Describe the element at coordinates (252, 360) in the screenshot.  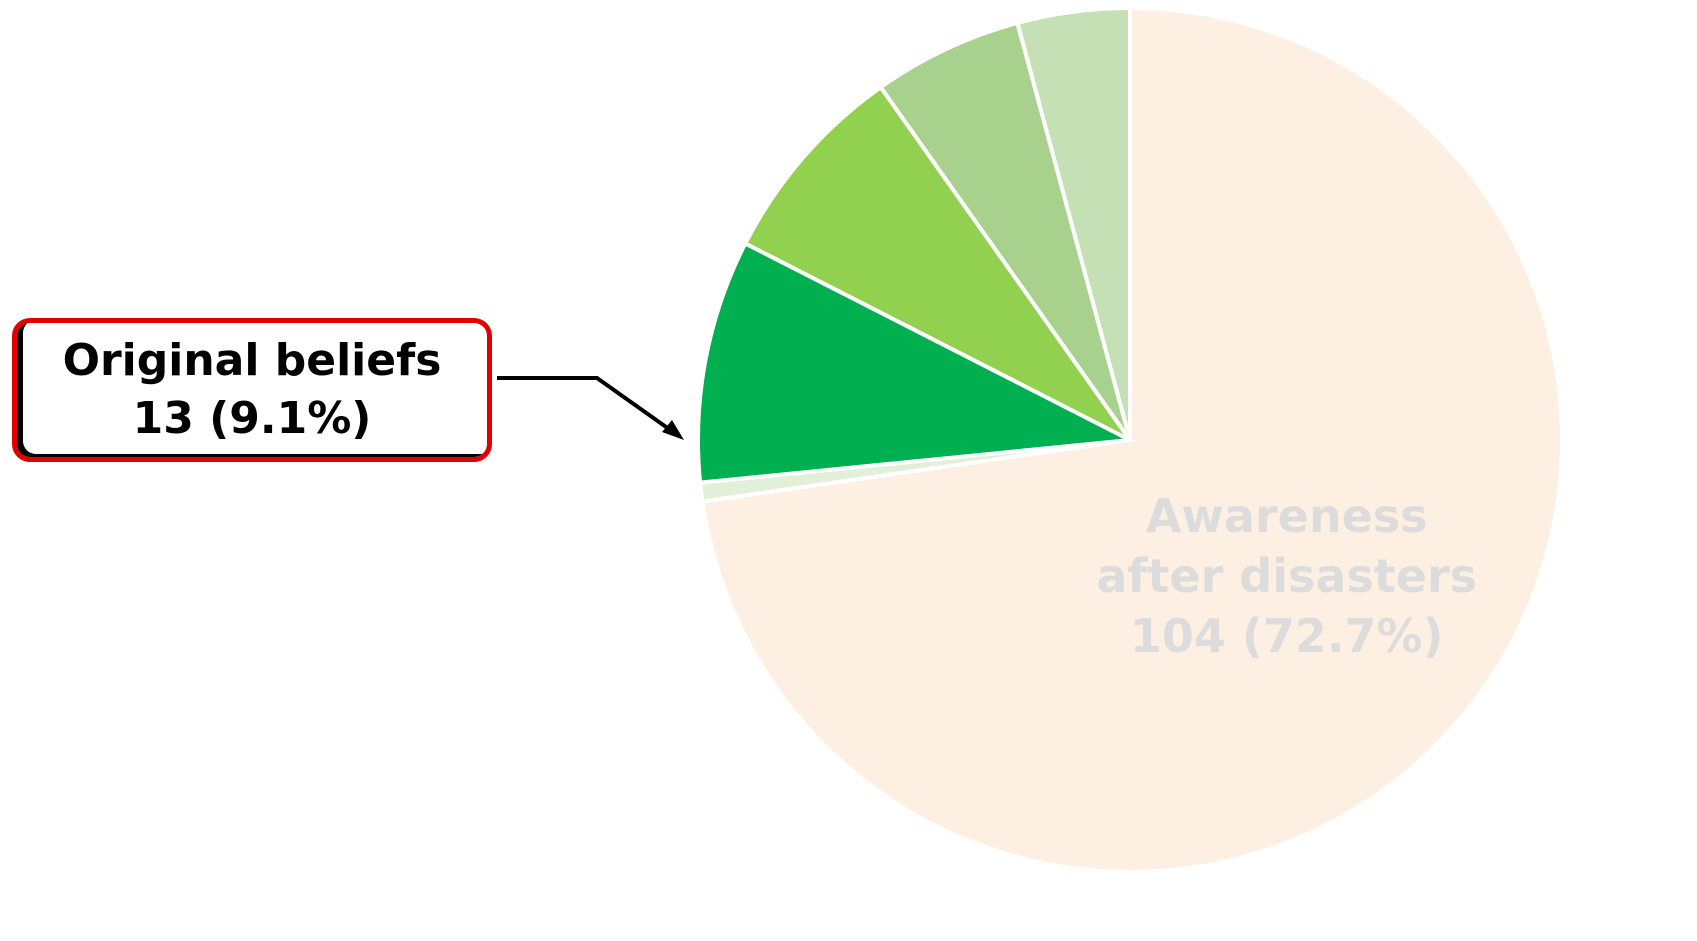
I see `slice-label: Original beliefs` at that location.